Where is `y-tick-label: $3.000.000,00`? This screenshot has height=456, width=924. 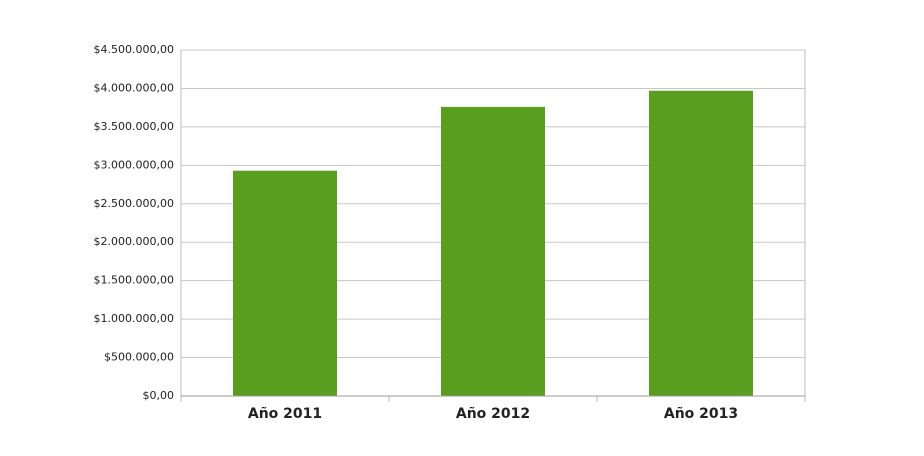 y-tick-label: $3.000.000,00 is located at coordinates (134, 164).